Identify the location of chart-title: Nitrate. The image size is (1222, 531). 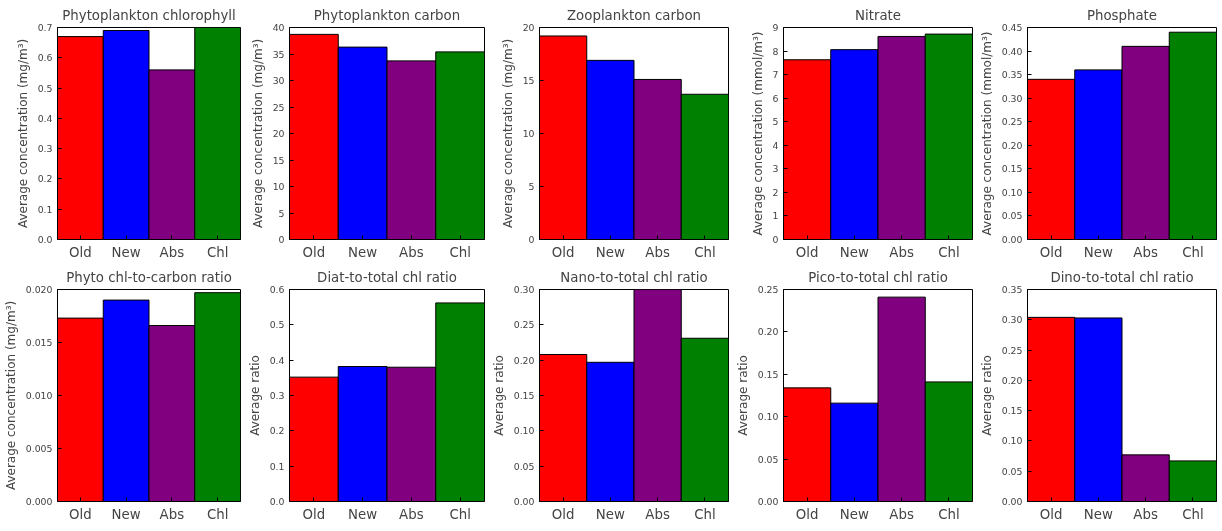
(878, 15).